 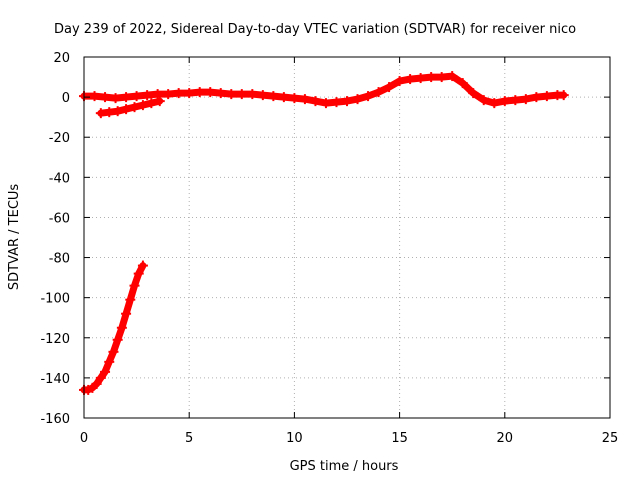 What do you see at coordinates (59, 218) in the screenshot?
I see `y-tick-label: -60` at bounding box center [59, 218].